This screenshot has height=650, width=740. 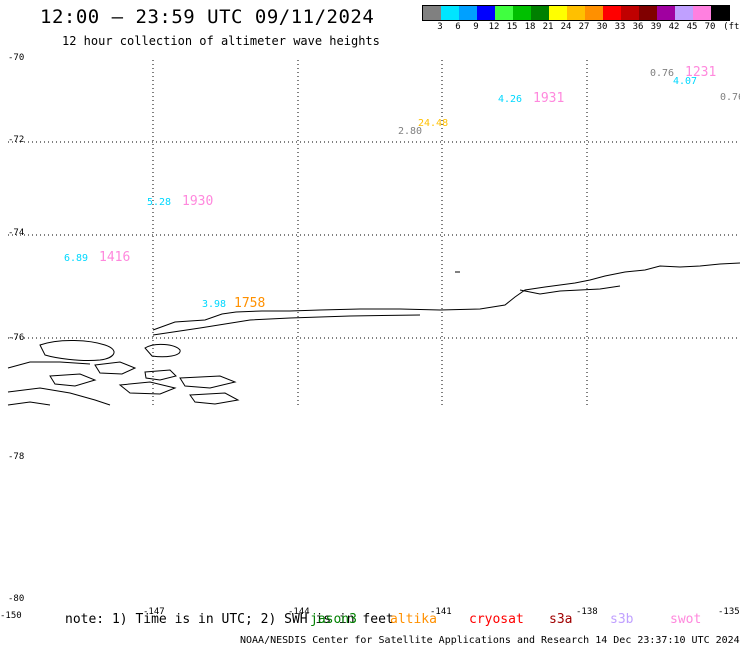 I want to click on swh-value: 4.26, so click(x=510, y=99).